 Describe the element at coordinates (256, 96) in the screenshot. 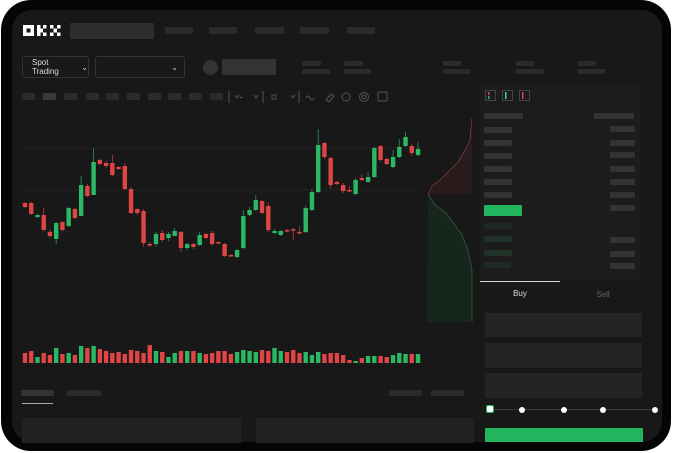

I see `chevron-down-icon` at that location.